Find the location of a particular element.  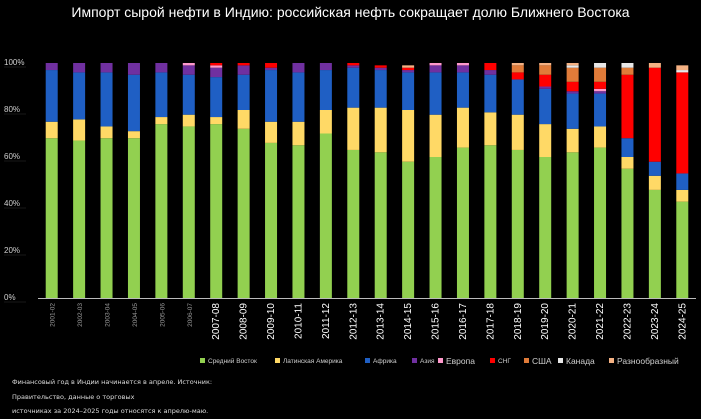

y-tick-label: 100% is located at coordinates (14, 62).